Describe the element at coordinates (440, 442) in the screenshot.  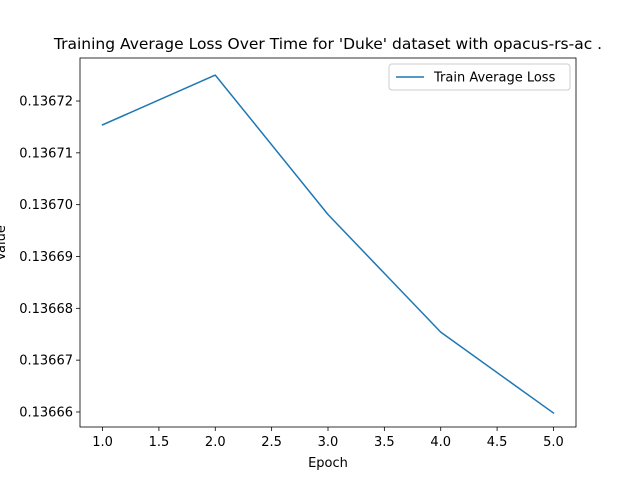
I see `x-tick-label: 4.0` at that location.